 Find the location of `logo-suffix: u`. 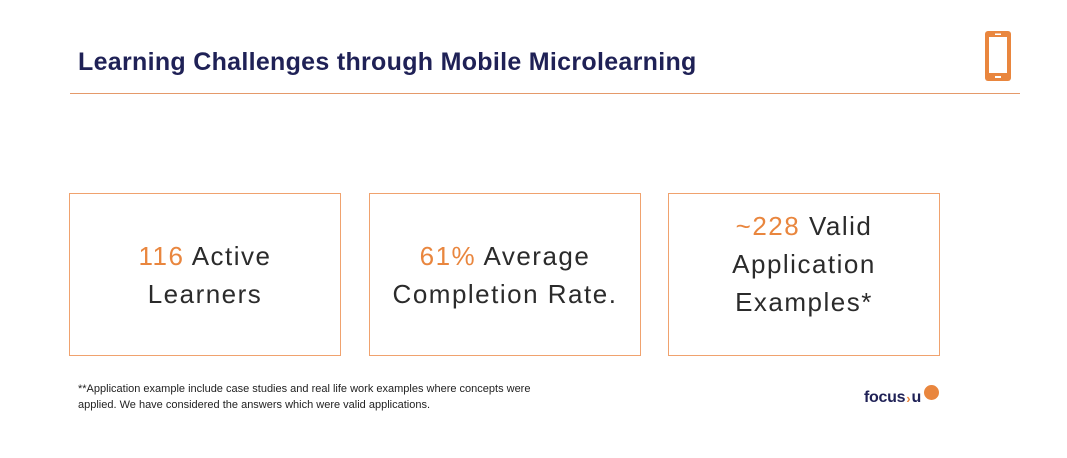

logo-suffix: u is located at coordinates (916, 397).